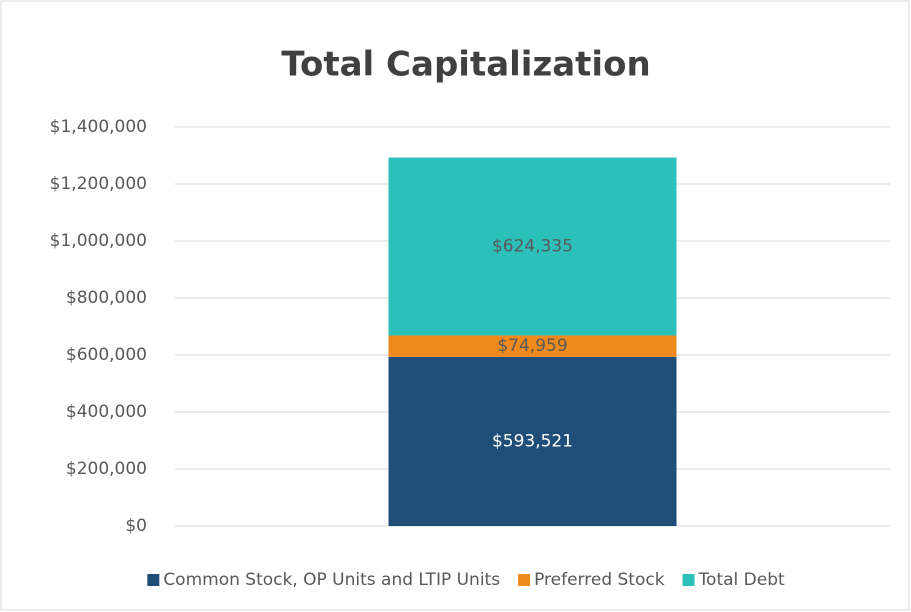 This screenshot has height=612, width=911. I want to click on y-tick-label: $1,400,000, so click(98, 127).